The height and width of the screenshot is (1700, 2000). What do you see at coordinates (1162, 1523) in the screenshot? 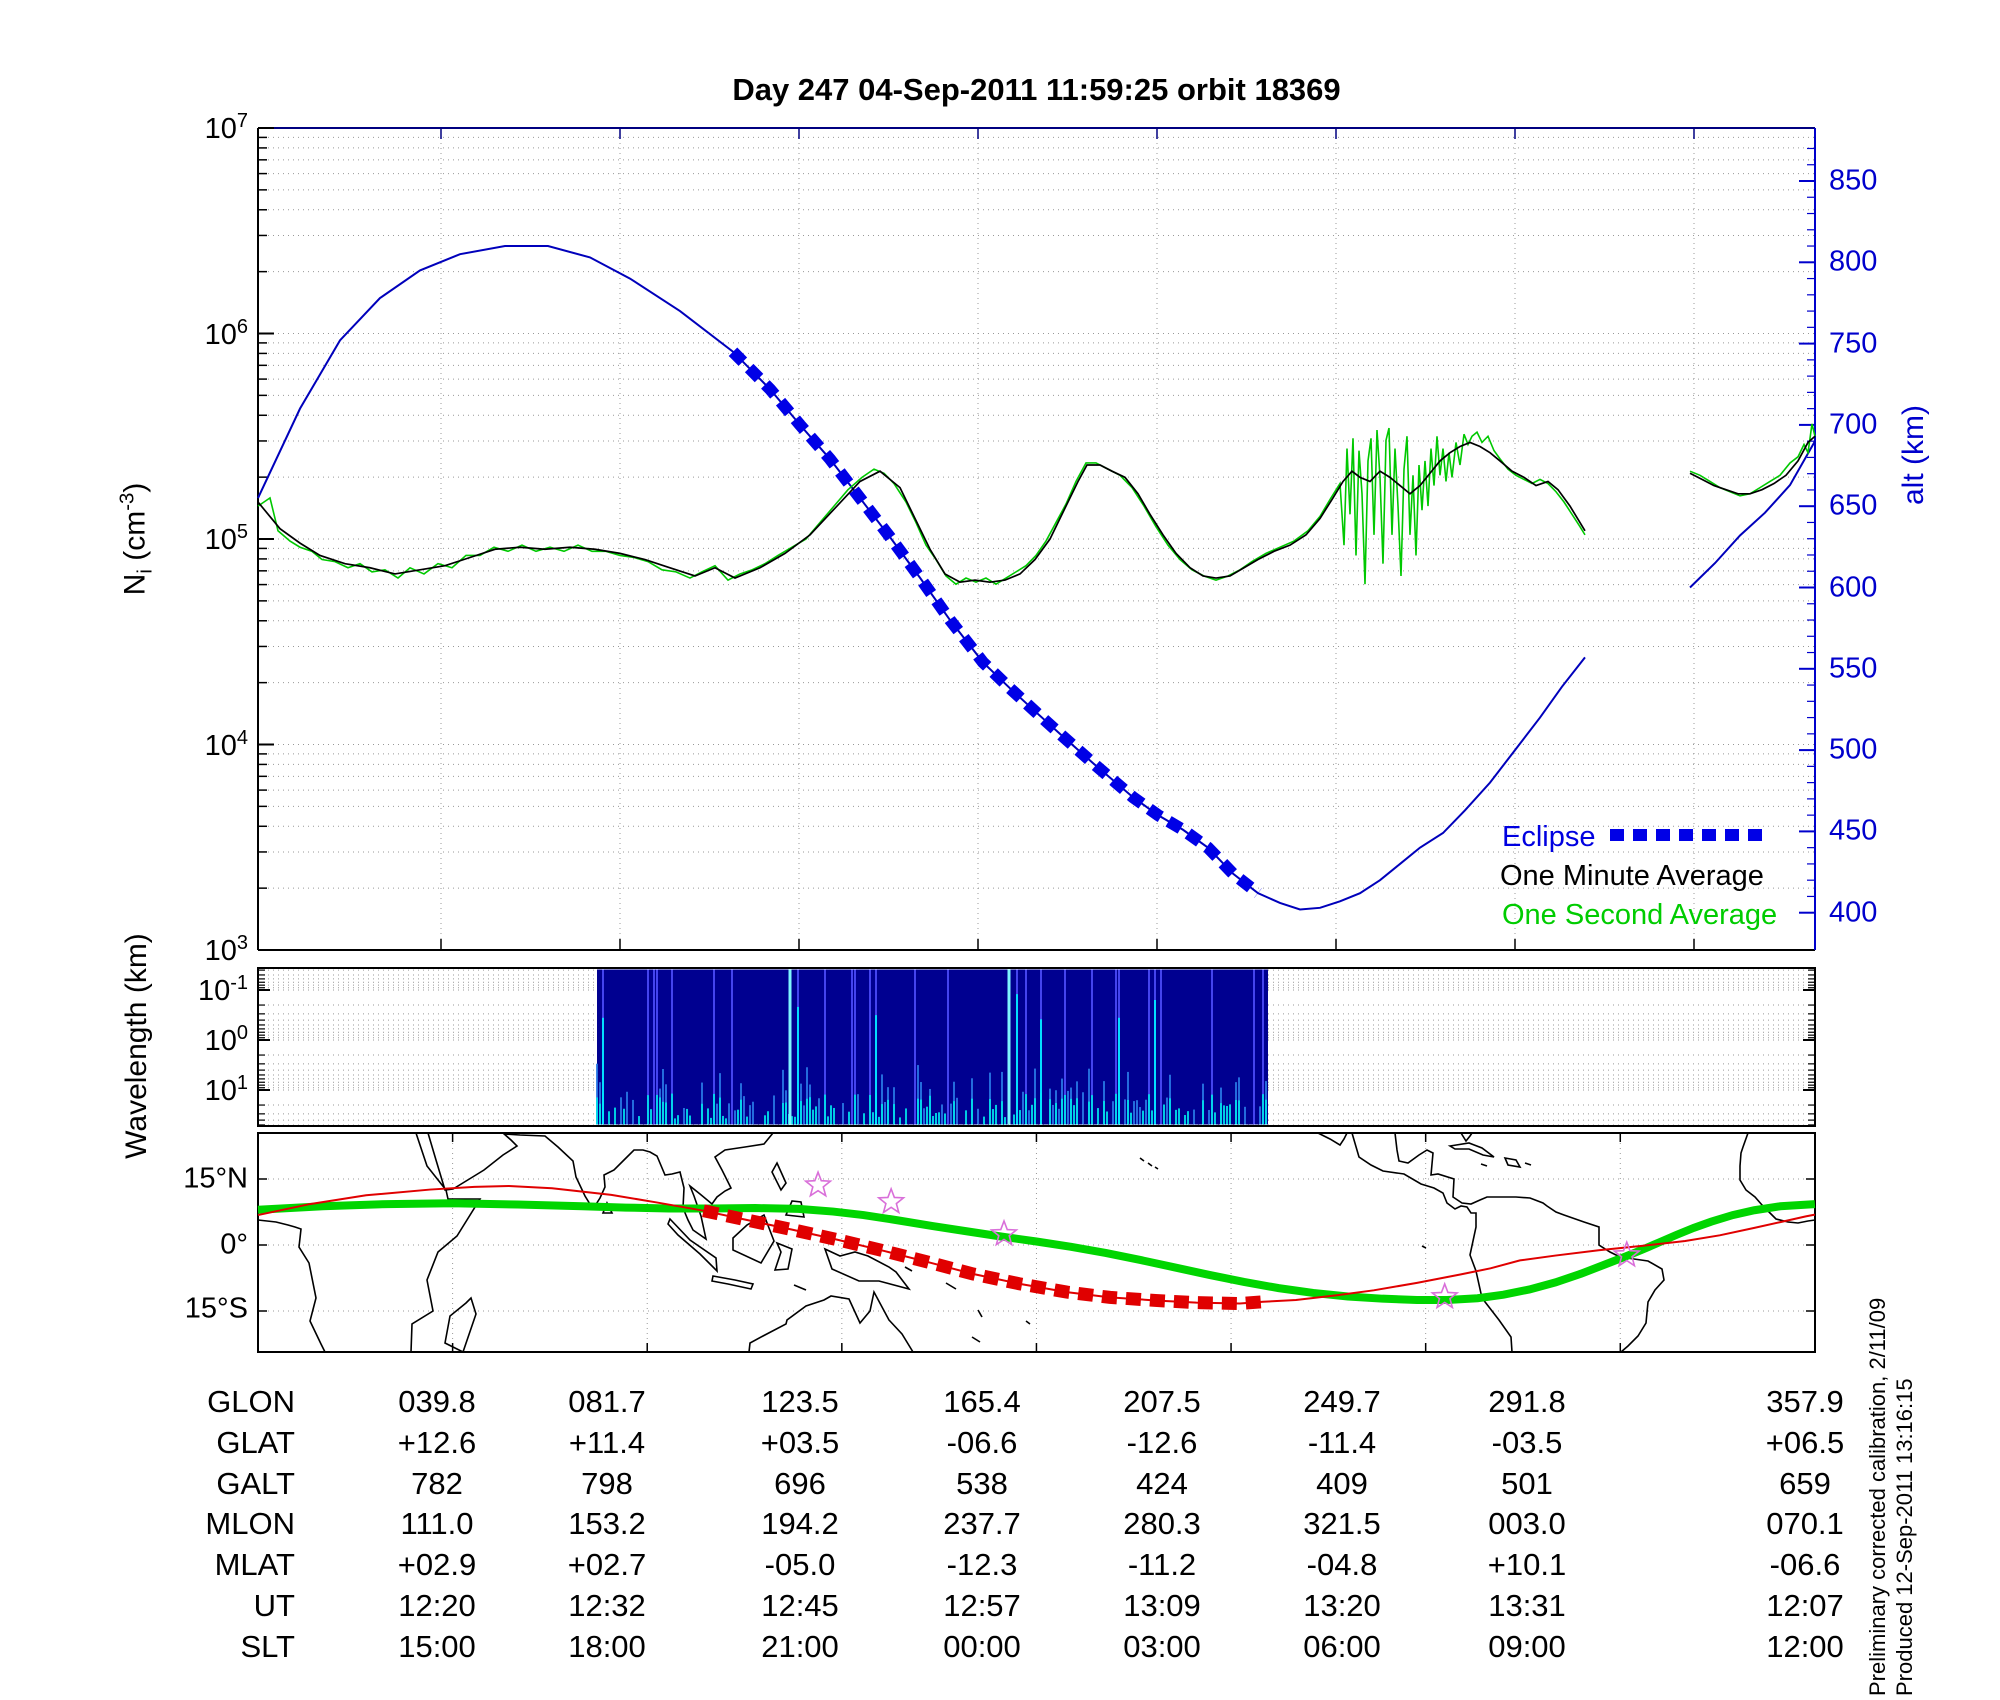
I see `table-cell-mlon-4: 280.3` at bounding box center [1162, 1523].